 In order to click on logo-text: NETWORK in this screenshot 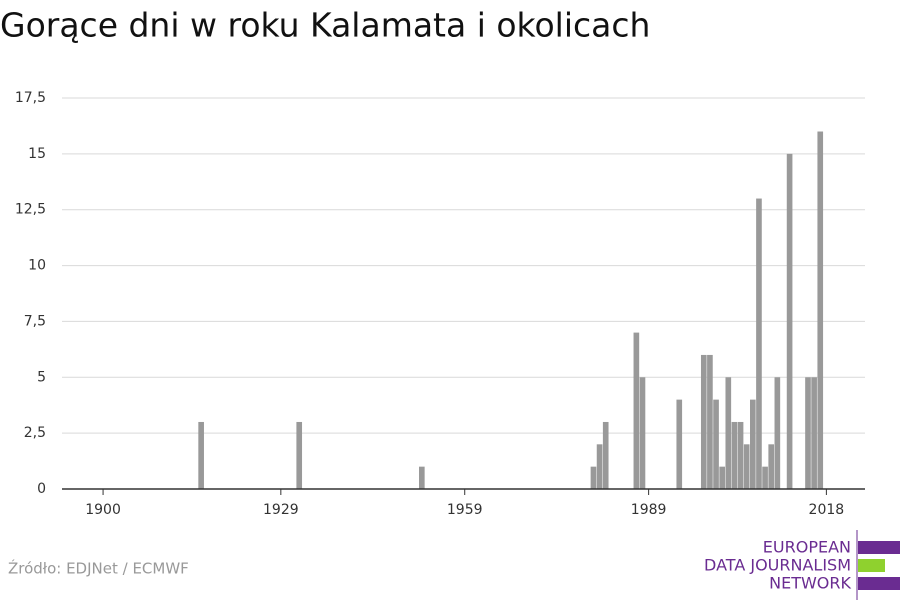, I will do `click(810, 583)`.